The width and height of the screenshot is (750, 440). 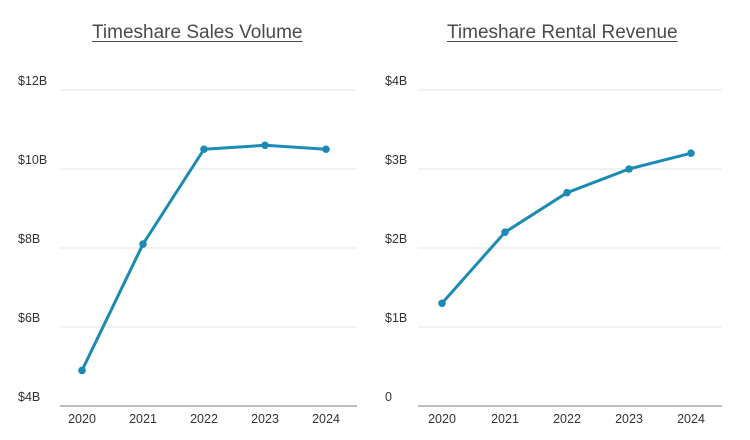 I want to click on sales-x-tick-label: 2022, so click(x=204, y=419).